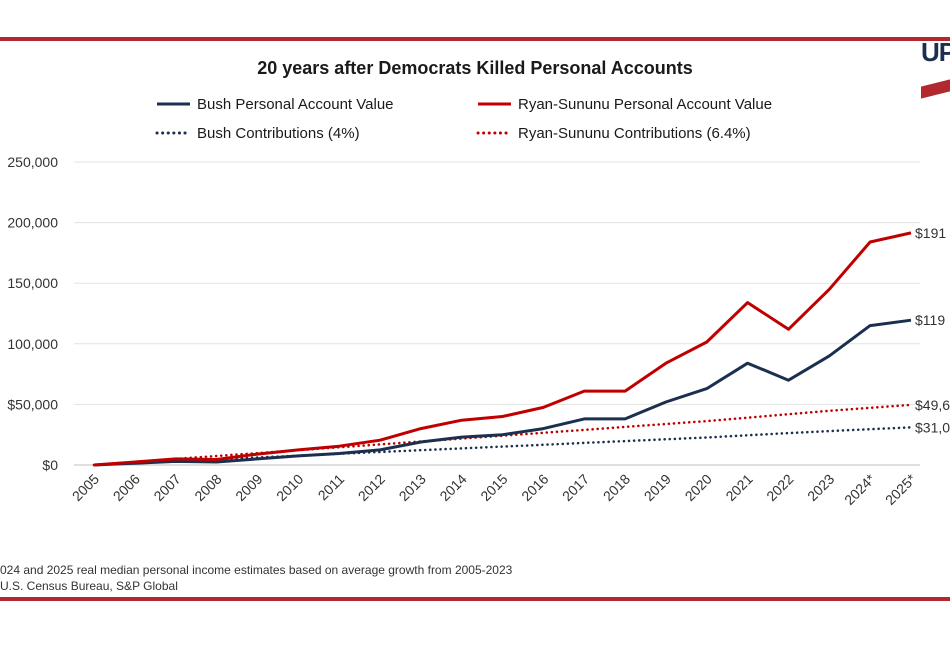  I want to click on x-tick-label: 2024*, so click(860, 489).